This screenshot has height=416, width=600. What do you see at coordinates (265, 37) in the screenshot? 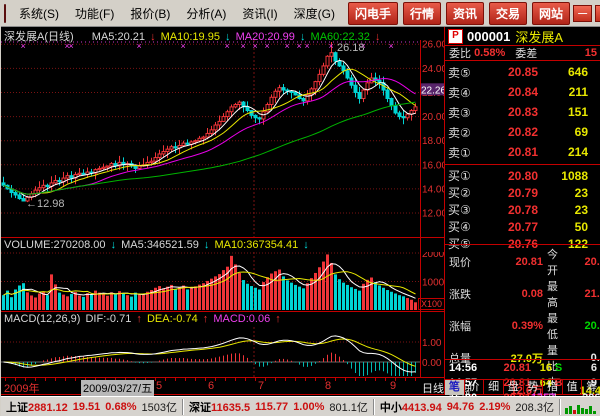
I see `ma20-value: MA20:20.99` at bounding box center [265, 37].